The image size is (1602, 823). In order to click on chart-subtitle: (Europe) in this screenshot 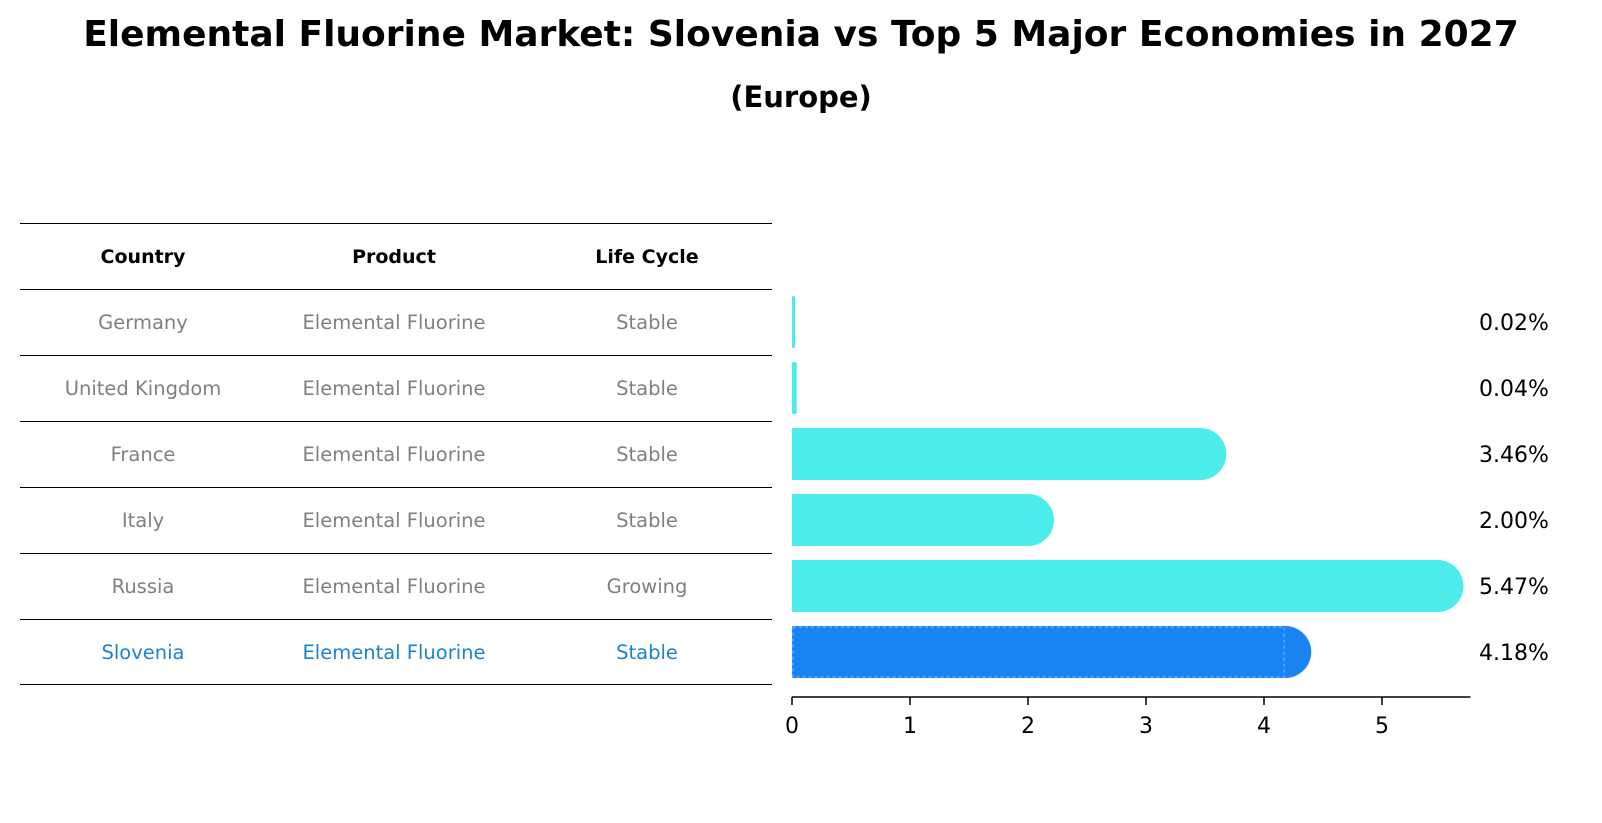, I will do `click(801, 97)`.